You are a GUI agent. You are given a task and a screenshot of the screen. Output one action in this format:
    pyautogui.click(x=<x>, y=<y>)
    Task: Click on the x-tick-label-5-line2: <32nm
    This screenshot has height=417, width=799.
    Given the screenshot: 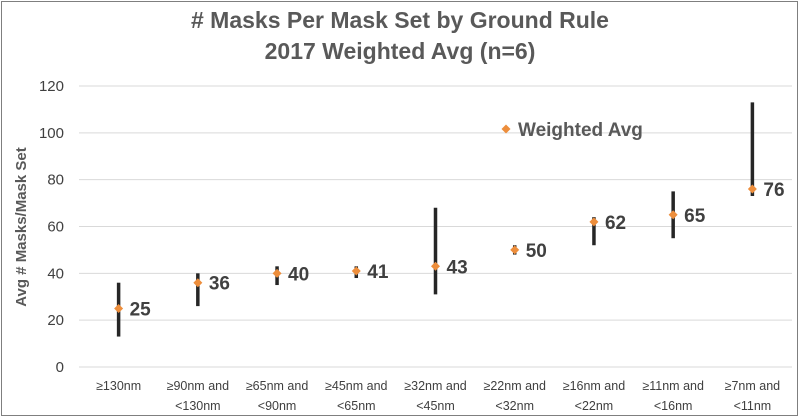 What is the action you would take?
    pyautogui.click(x=514, y=406)
    